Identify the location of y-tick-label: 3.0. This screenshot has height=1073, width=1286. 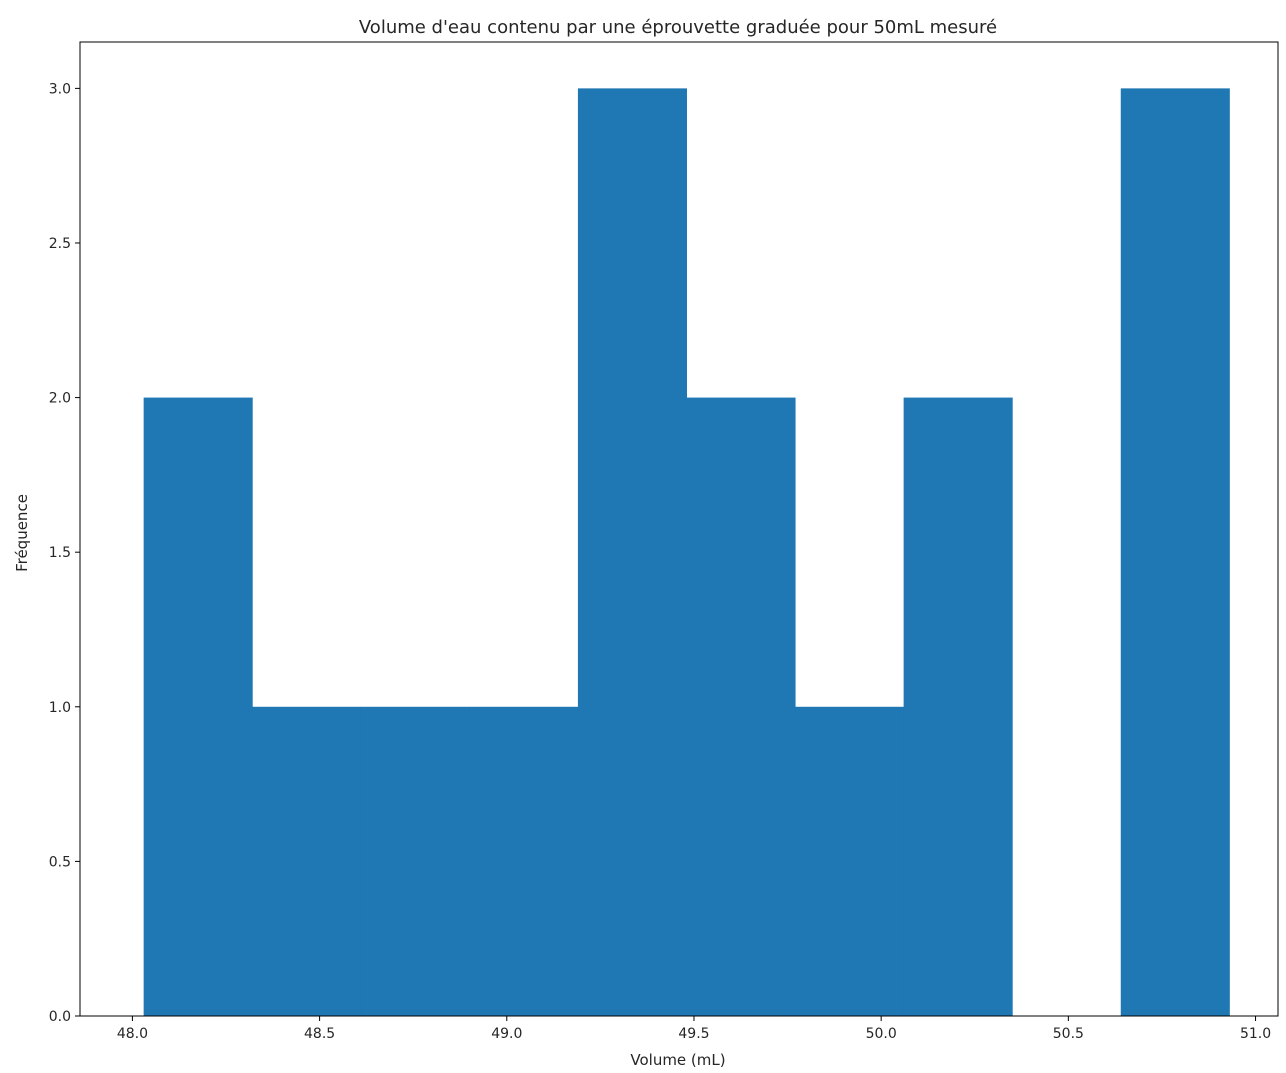
(60, 89).